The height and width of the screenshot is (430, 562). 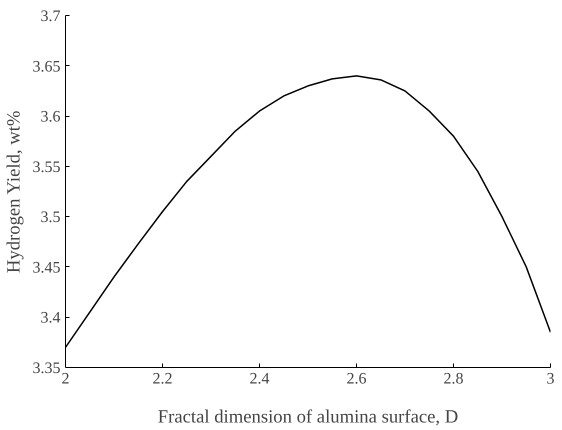 I want to click on y-tick-label: 3.5, so click(x=50, y=217).